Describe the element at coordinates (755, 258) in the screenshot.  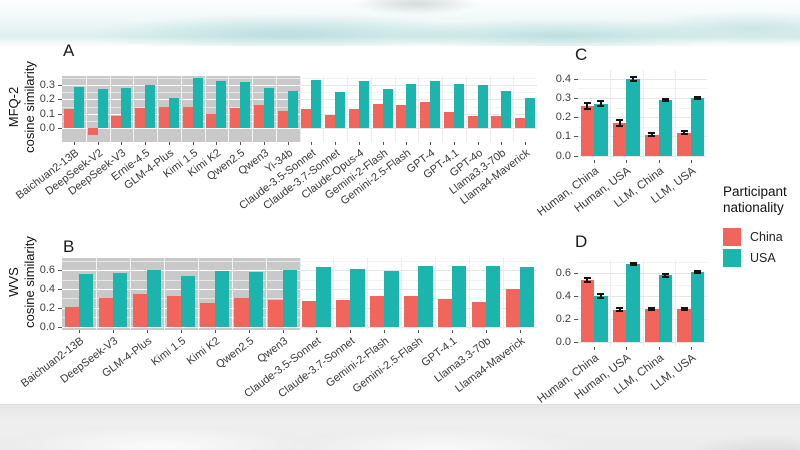
I see `legend-item-usa: USA` at that location.